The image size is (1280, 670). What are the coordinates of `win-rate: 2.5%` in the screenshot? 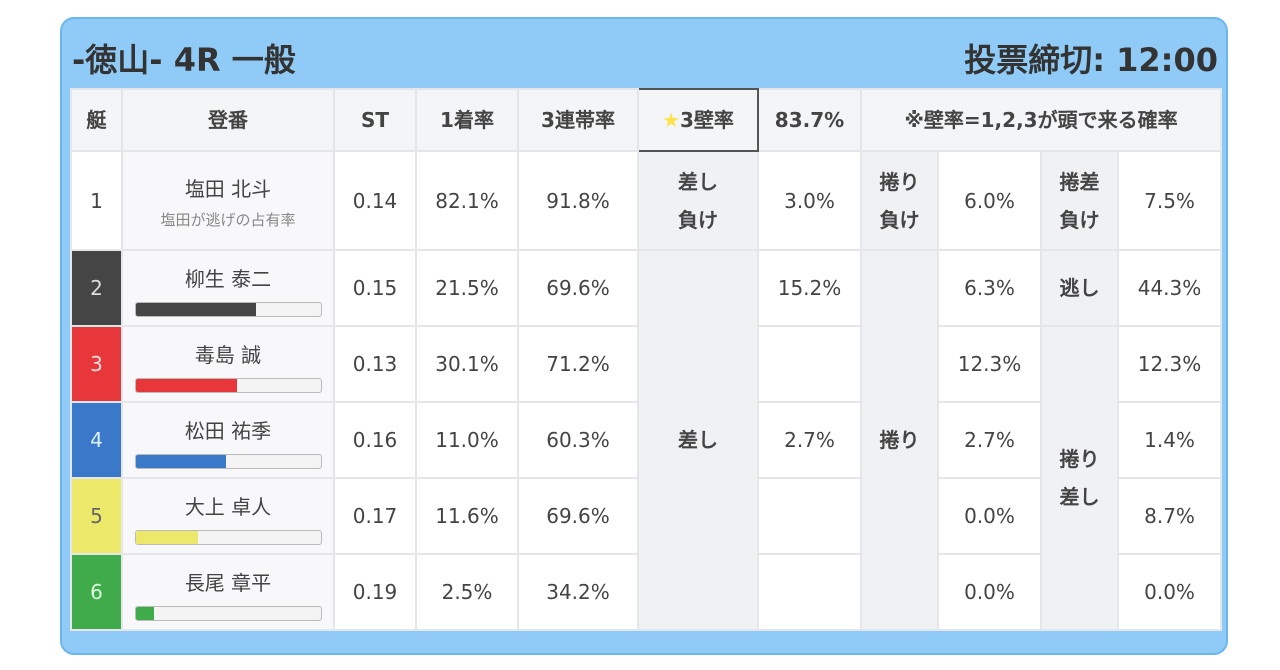 It's located at (467, 592).